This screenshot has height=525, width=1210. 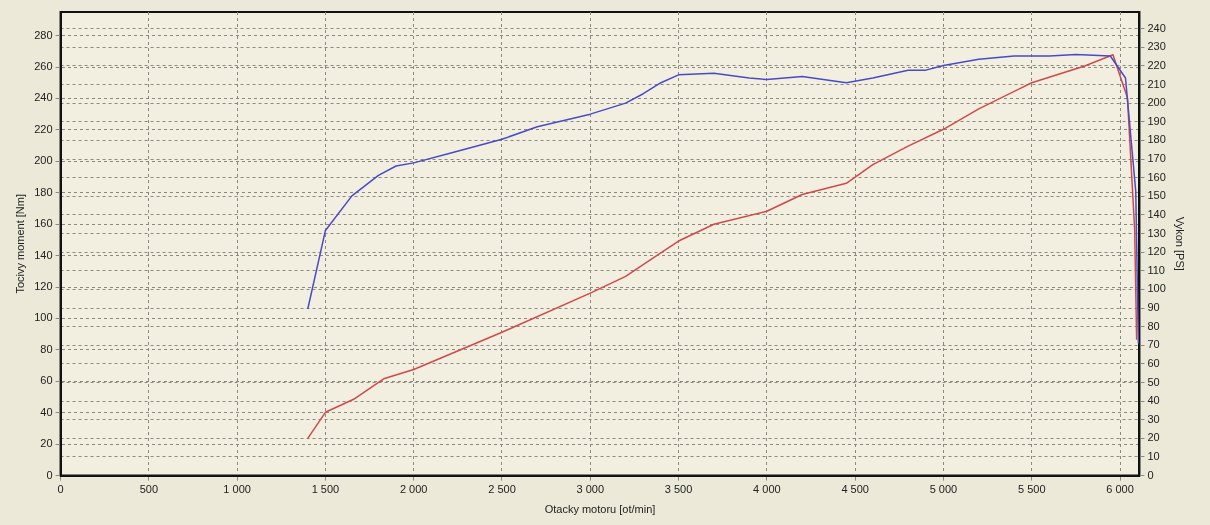 What do you see at coordinates (1153, 437) in the screenshot?
I see `y2-tick-label: 20` at bounding box center [1153, 437].